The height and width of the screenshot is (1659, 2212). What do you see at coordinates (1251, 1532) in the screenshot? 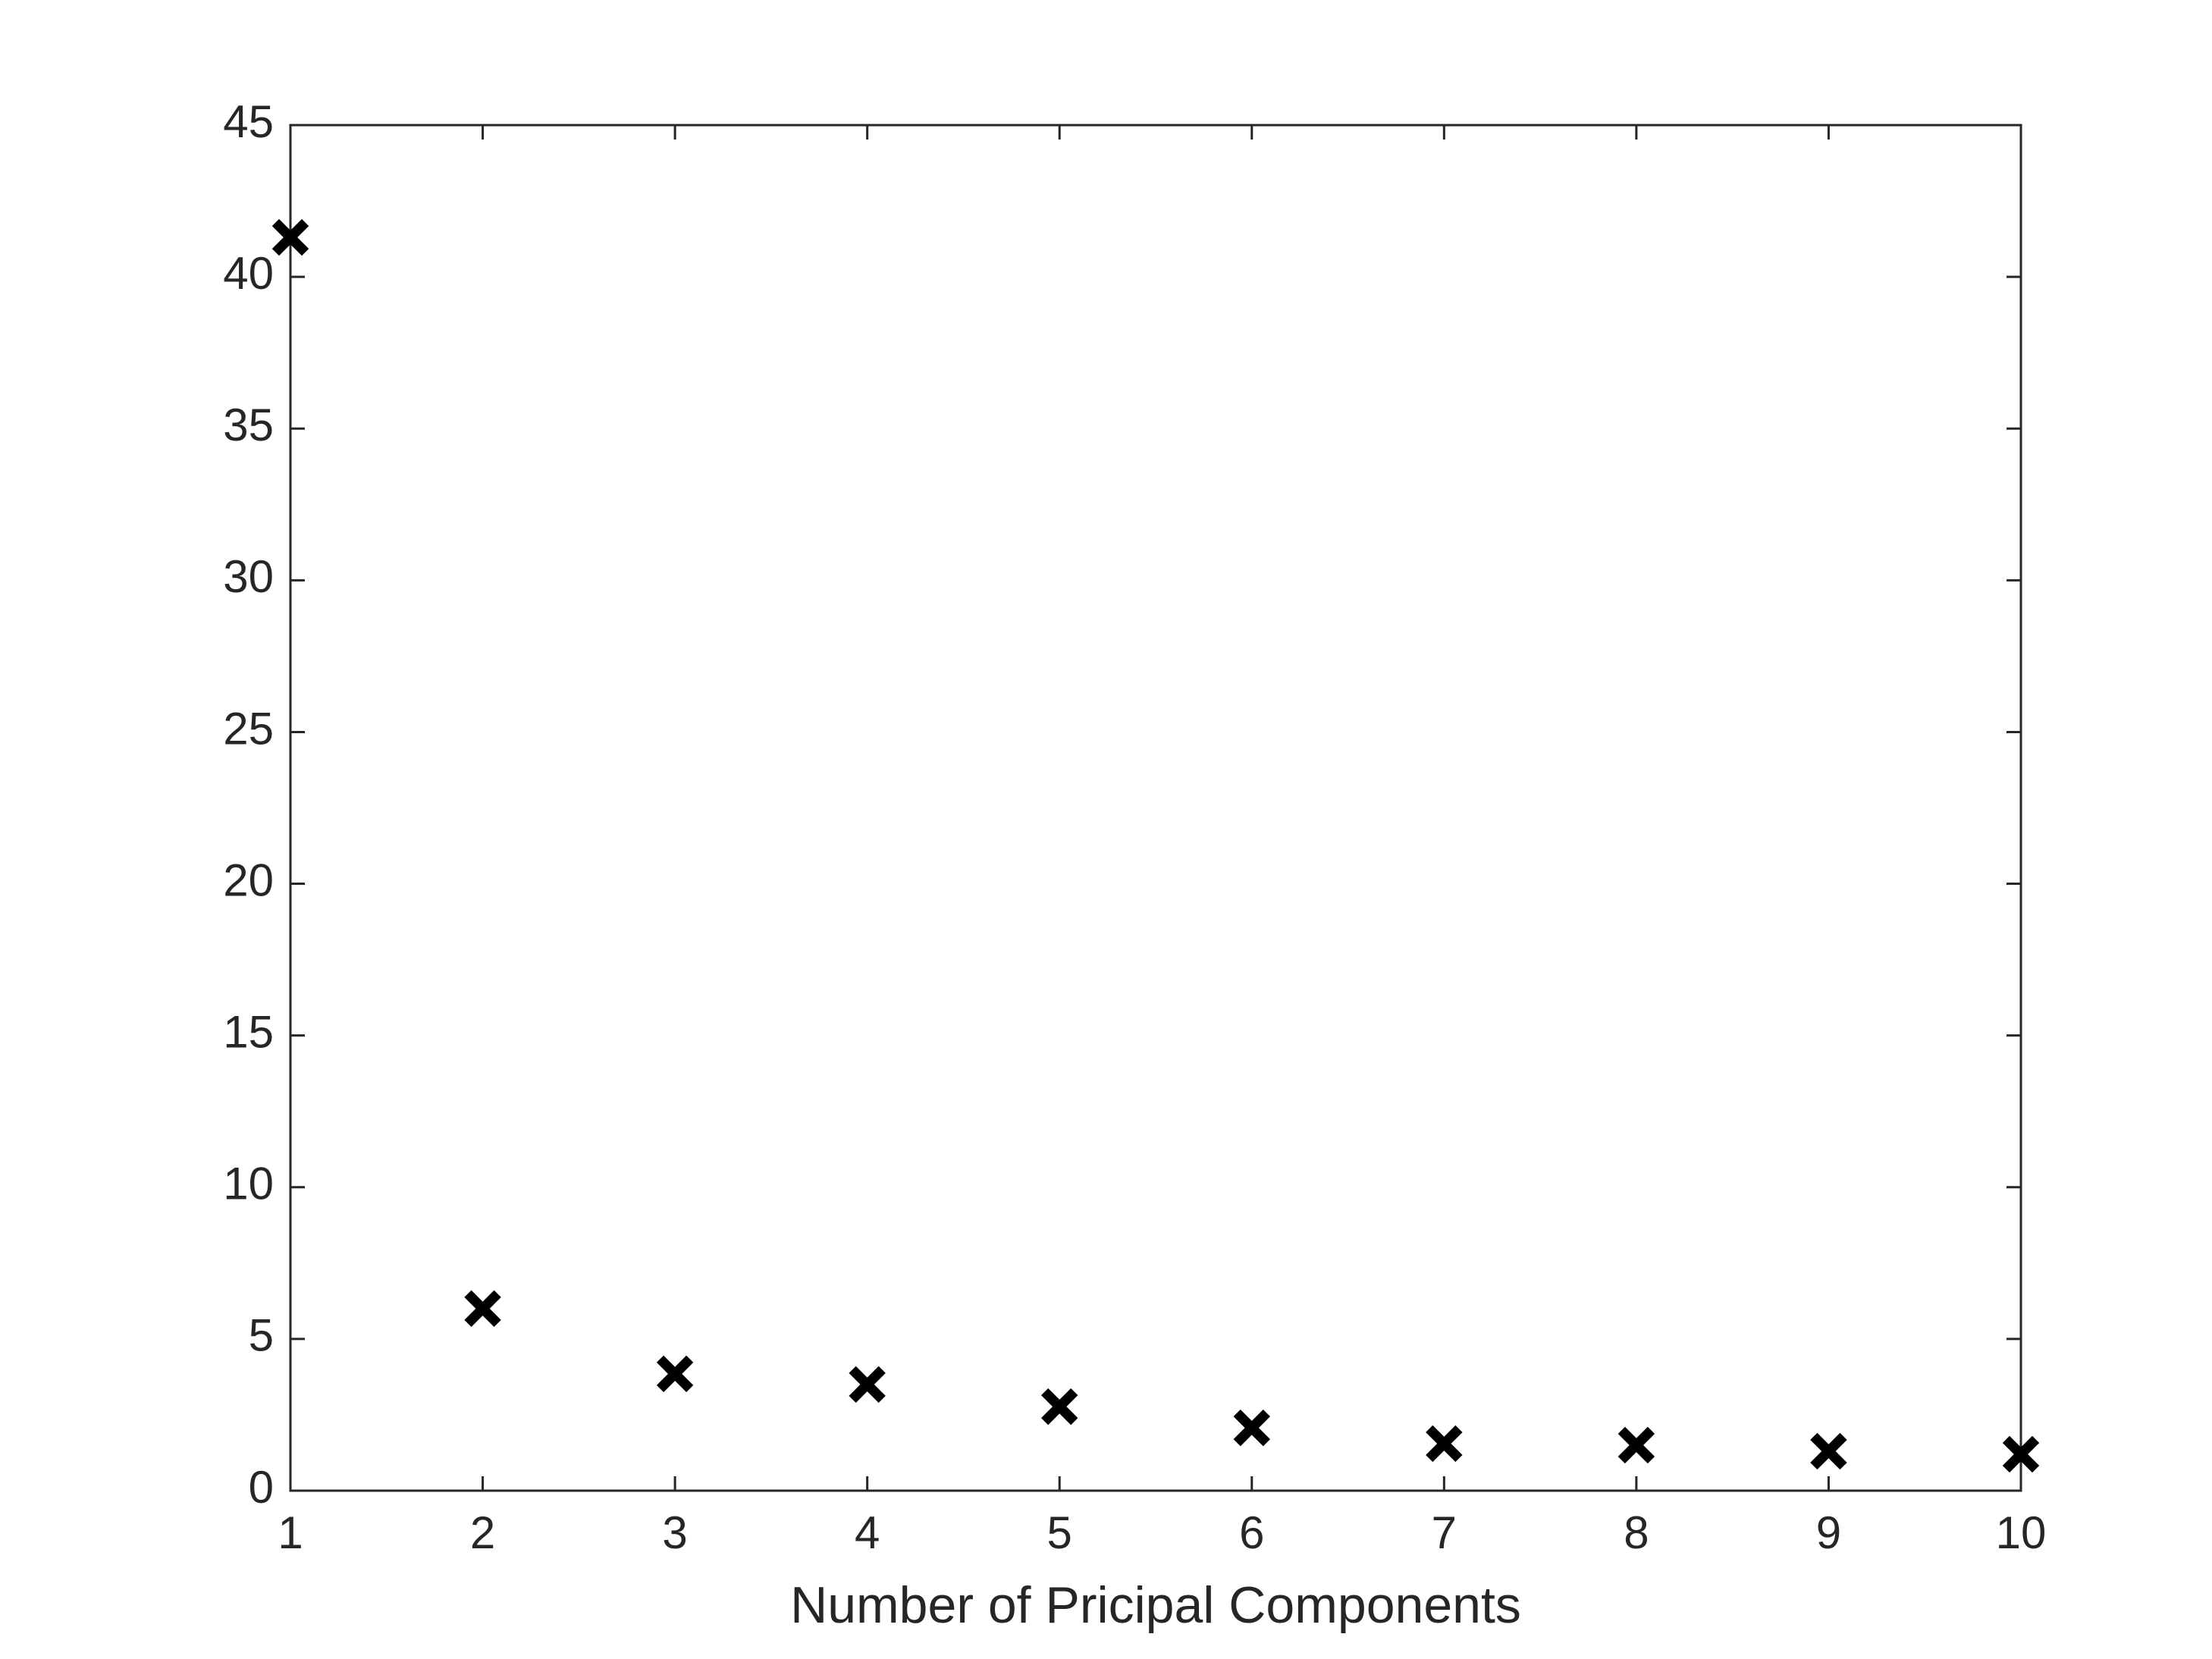
I see `x-tick-label: 6` at bounding box center [1251, 1532].